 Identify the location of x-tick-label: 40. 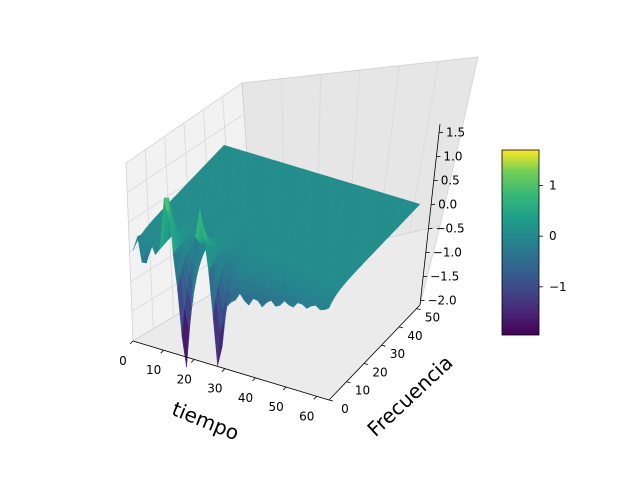
(245, 398).